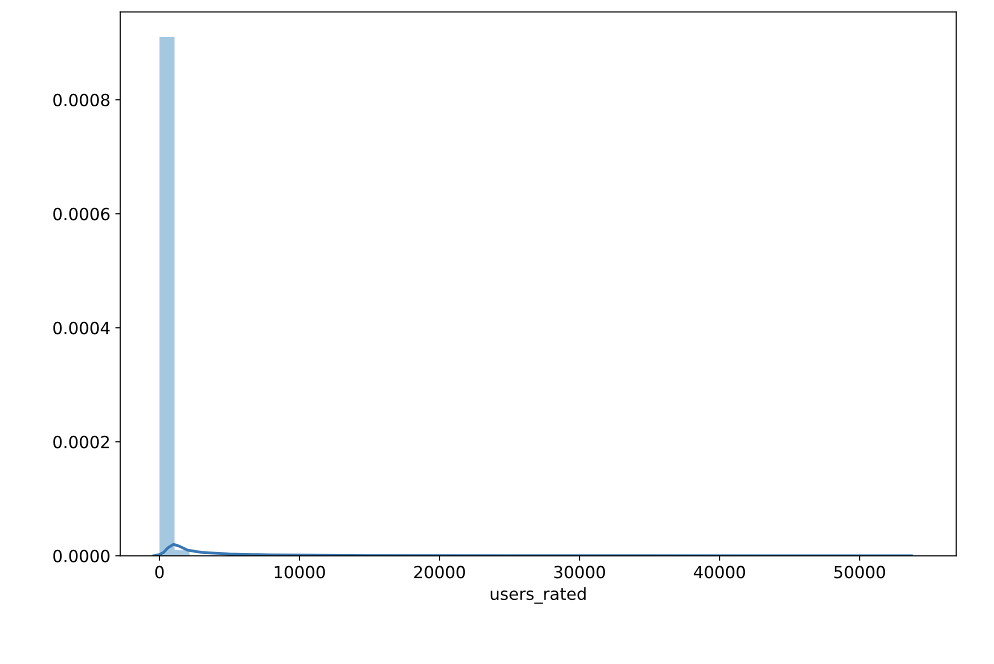 This screenshot has height=664, width=994. What do you see at coordinates (439, 572) in the screenshot?
I see `x-tick-label: 20000` at bounding box center [439, 572].